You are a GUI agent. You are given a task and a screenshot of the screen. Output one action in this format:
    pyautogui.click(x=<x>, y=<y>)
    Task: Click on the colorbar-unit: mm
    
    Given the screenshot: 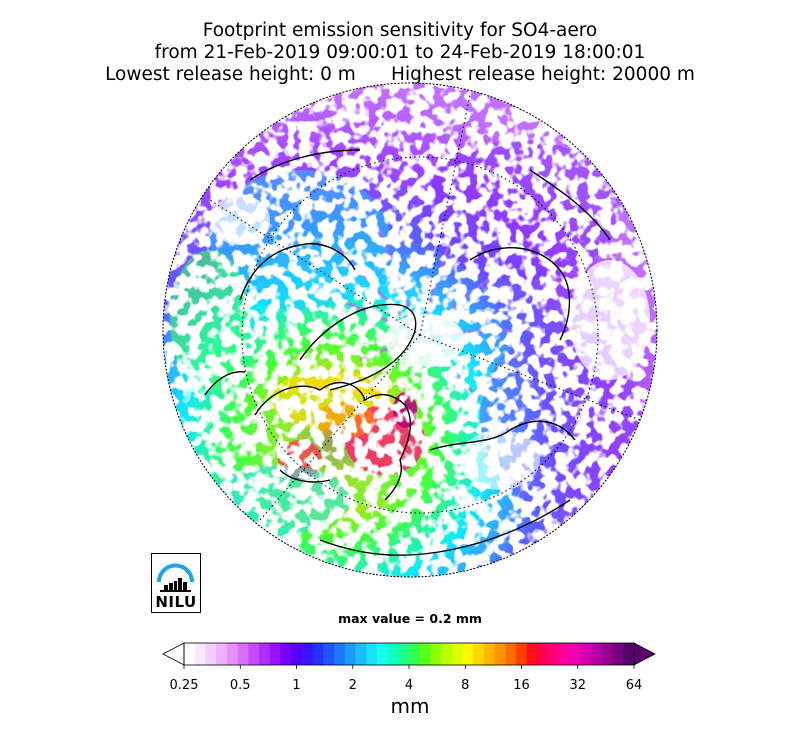 What is the action you would take?
    pyautogui.click(x=410, y=706)
    